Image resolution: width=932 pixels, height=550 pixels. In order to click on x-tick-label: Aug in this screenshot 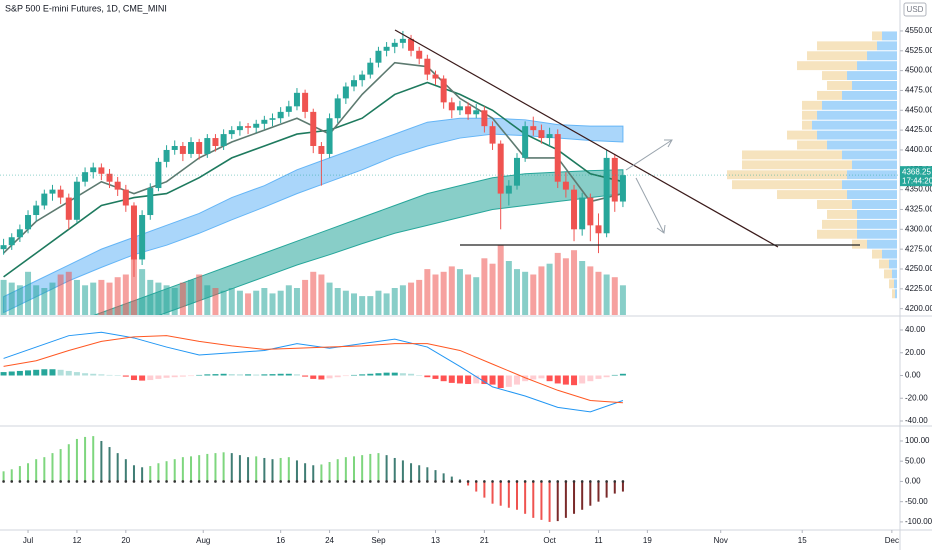, I will do `click(203, 540)`.